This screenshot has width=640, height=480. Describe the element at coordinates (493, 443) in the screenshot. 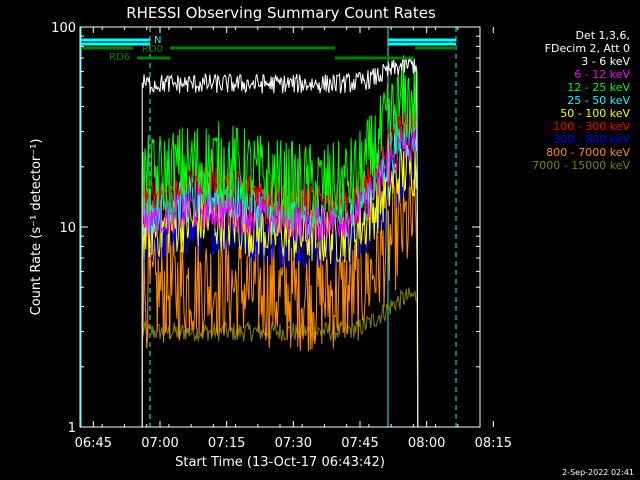

I see `x-tick-label: 08:15` at that location.